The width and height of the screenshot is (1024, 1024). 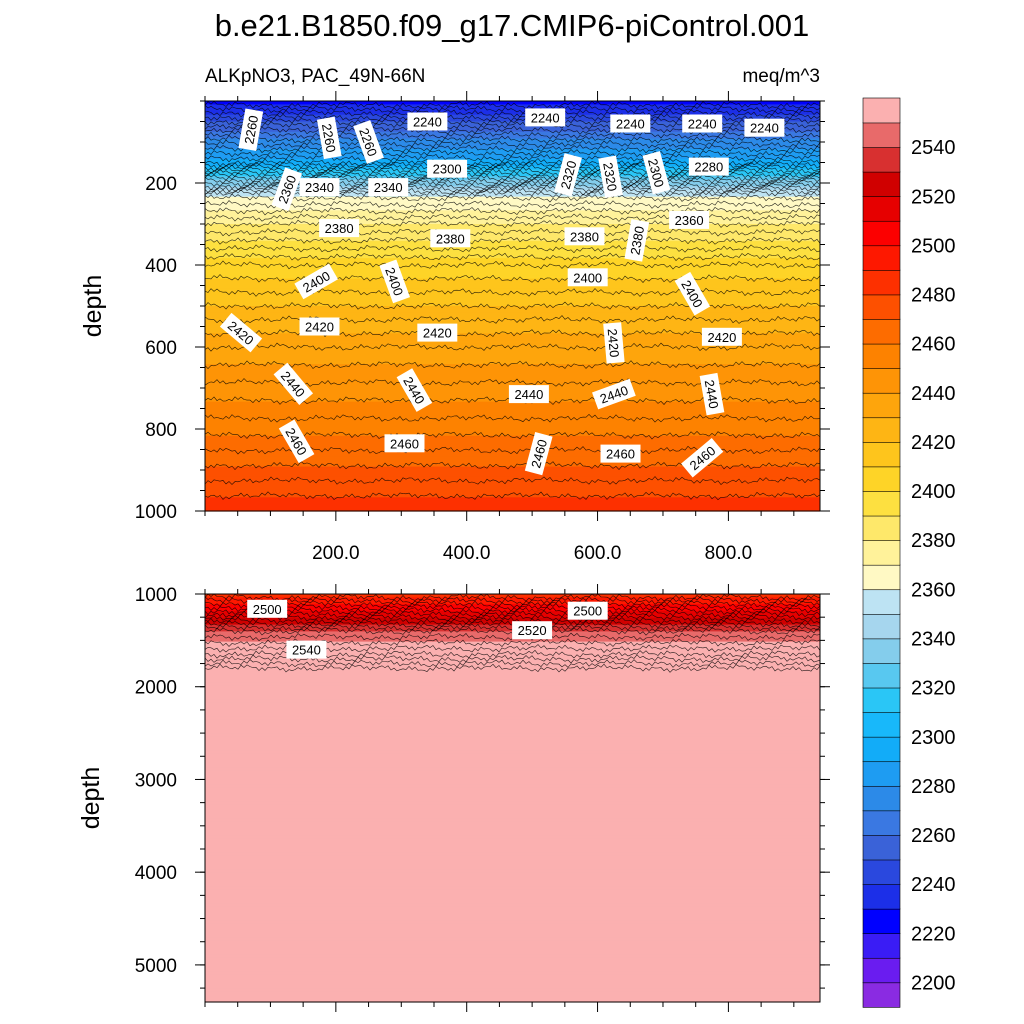 What do you see at coordinates (933, 787) in the screenshot?
I see `colorbar-tick-label: 2280` at bounding box center [933, 787].